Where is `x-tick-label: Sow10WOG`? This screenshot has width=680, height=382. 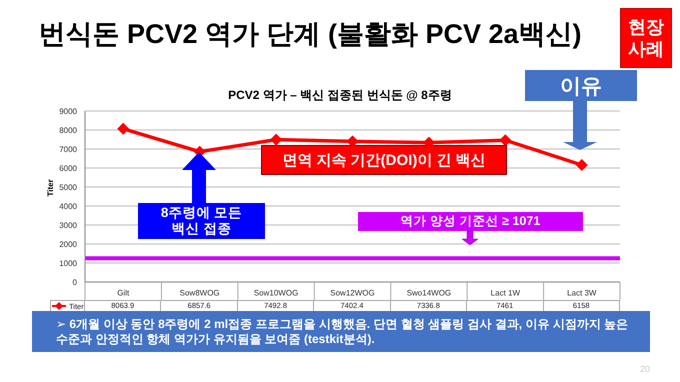
x-tick-label: Sow10WOG is located at coordinates (276, 293).